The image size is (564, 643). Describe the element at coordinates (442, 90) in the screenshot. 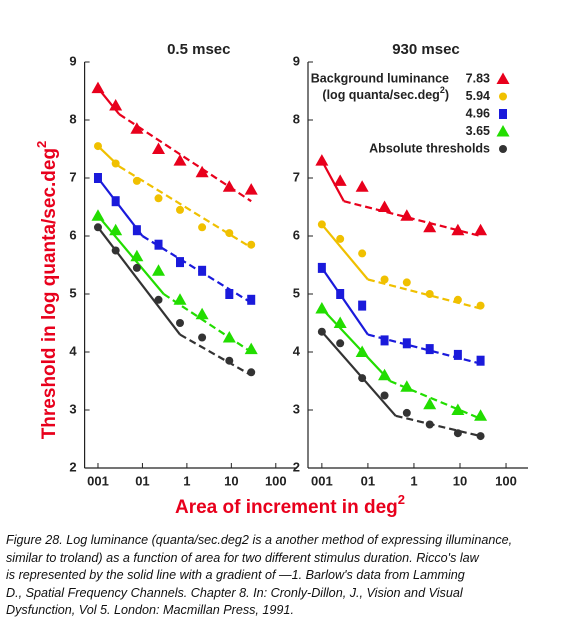

I see `legend-subtitle-sup: 2` at that location.